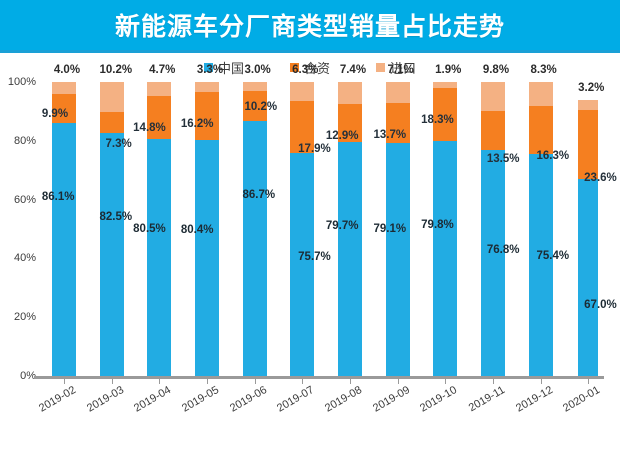 The width and height of the screenshot is (620, 465). I want to click on data-label-joint-venture: 18.3%, so click(437, 119).